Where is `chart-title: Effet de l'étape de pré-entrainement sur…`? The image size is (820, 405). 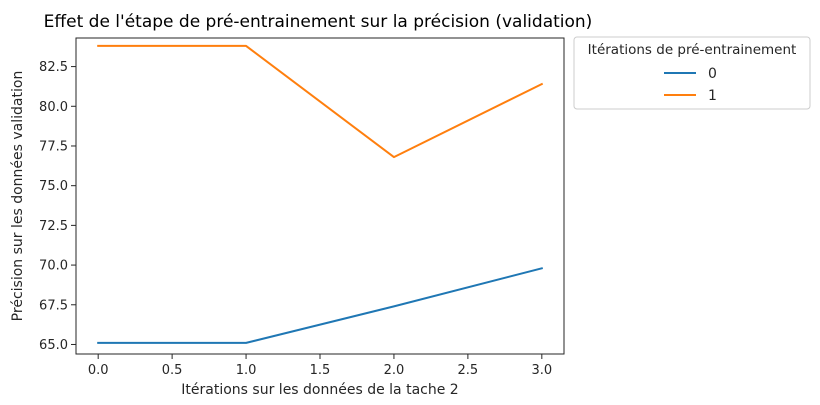 chart-title: Effet de l'étape de pré-entrainement sur… is located at coordinates (318, 22).